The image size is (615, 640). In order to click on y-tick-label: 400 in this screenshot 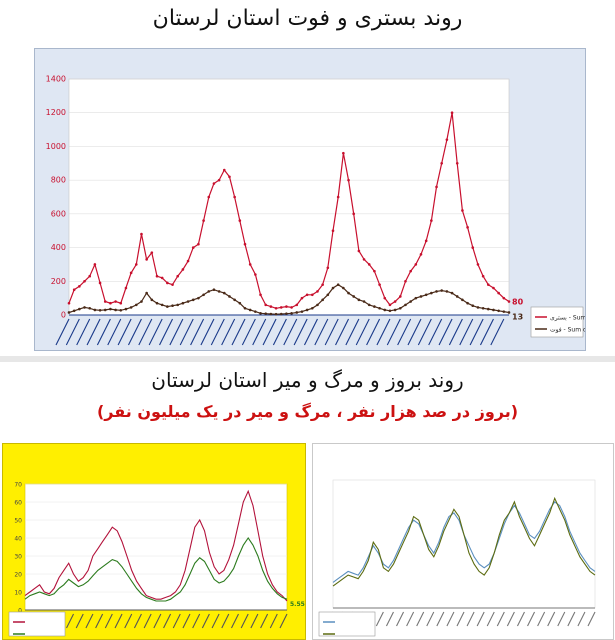, I will do `click(58, 247)`.